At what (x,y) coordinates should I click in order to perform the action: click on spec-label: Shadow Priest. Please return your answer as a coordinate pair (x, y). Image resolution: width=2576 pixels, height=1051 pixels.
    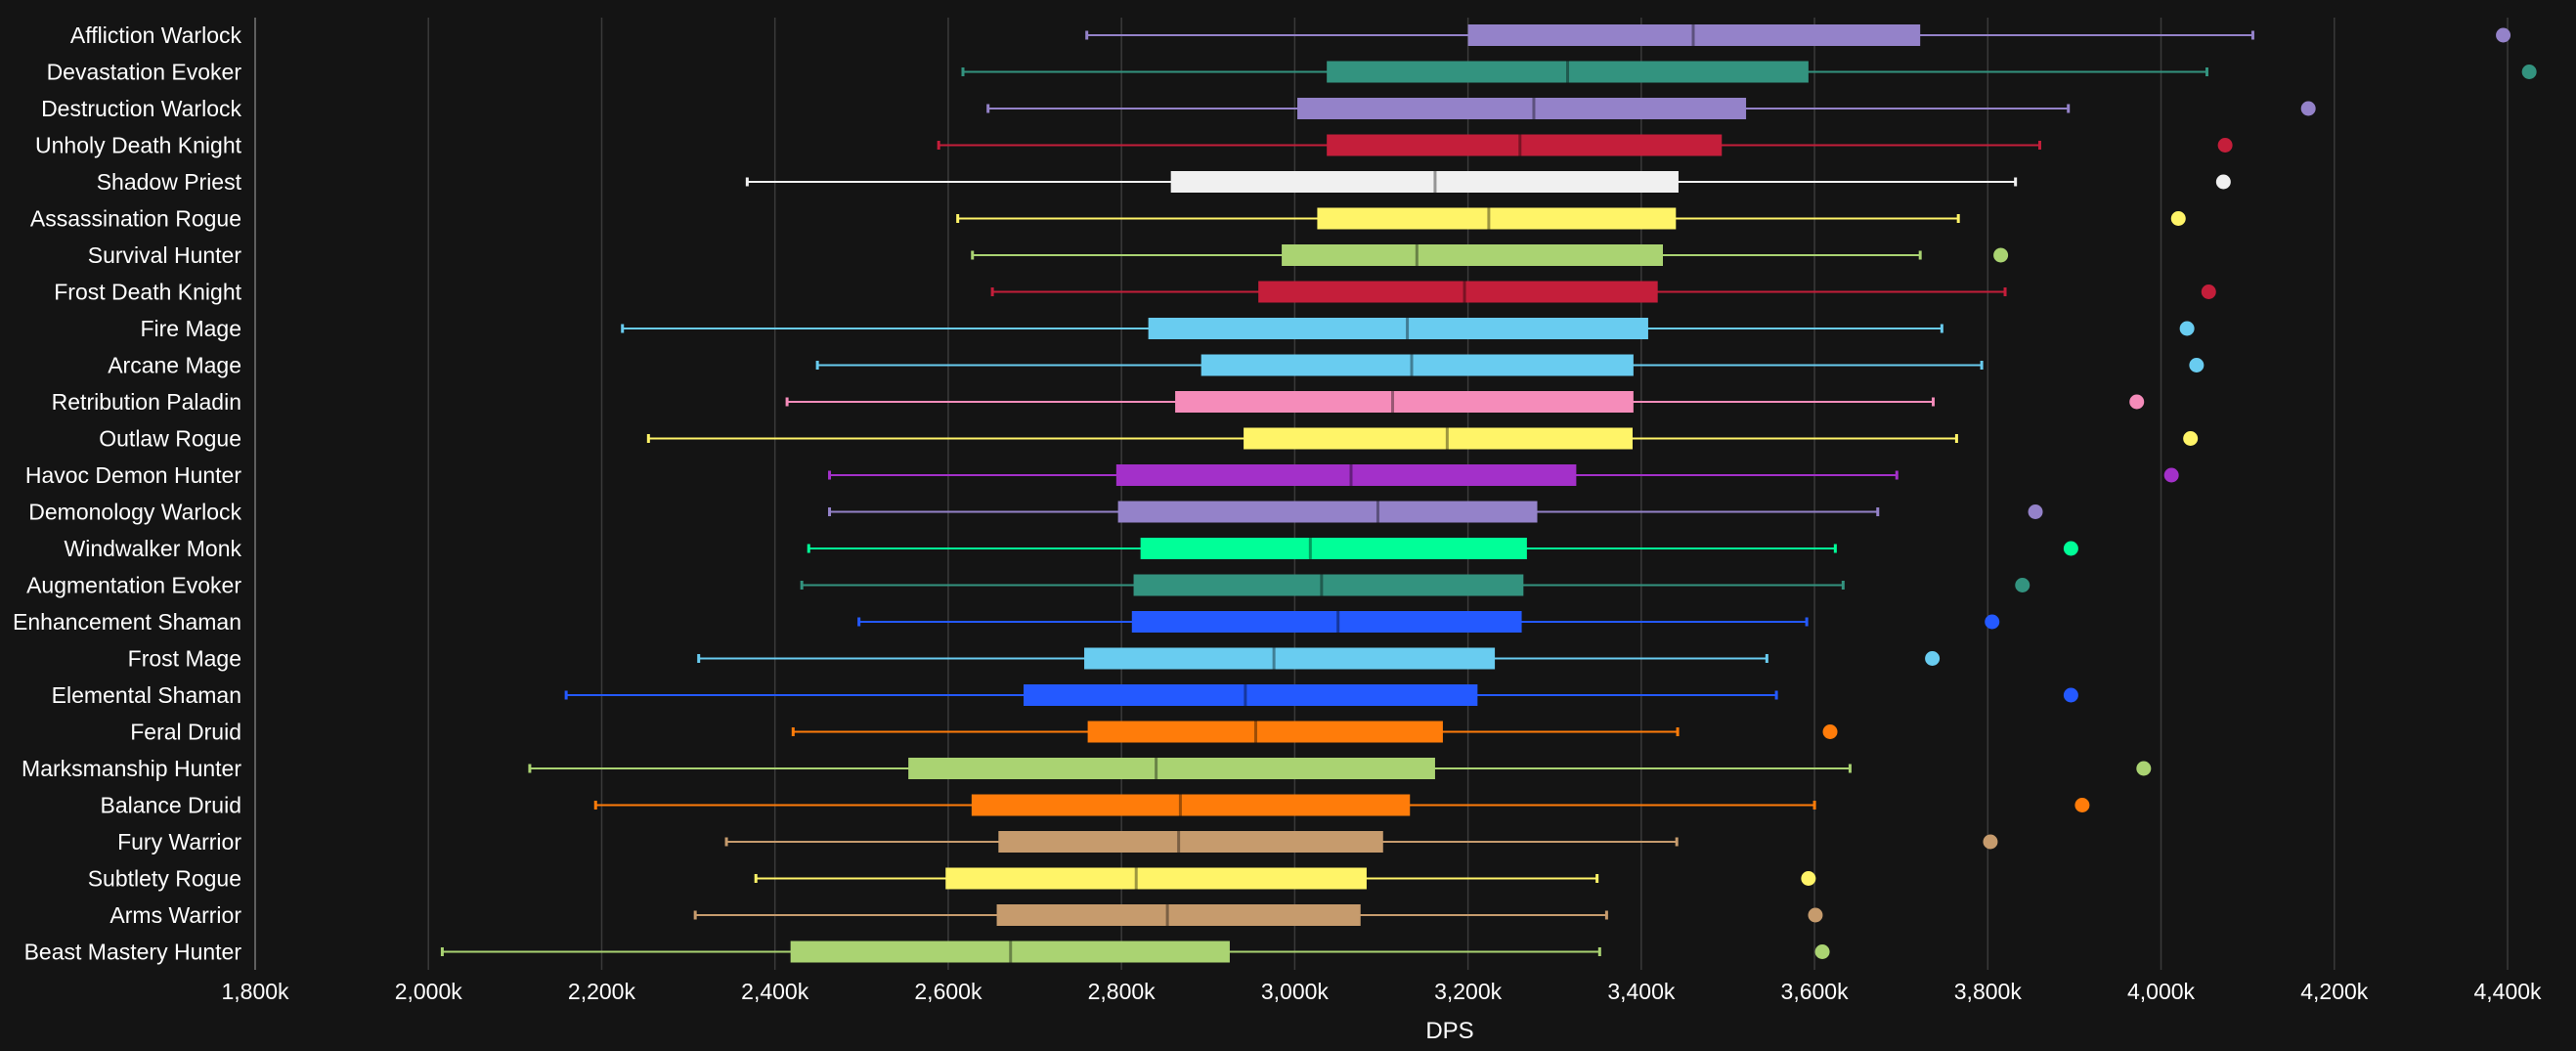
    Looking at the image, I should click on (169, 182).